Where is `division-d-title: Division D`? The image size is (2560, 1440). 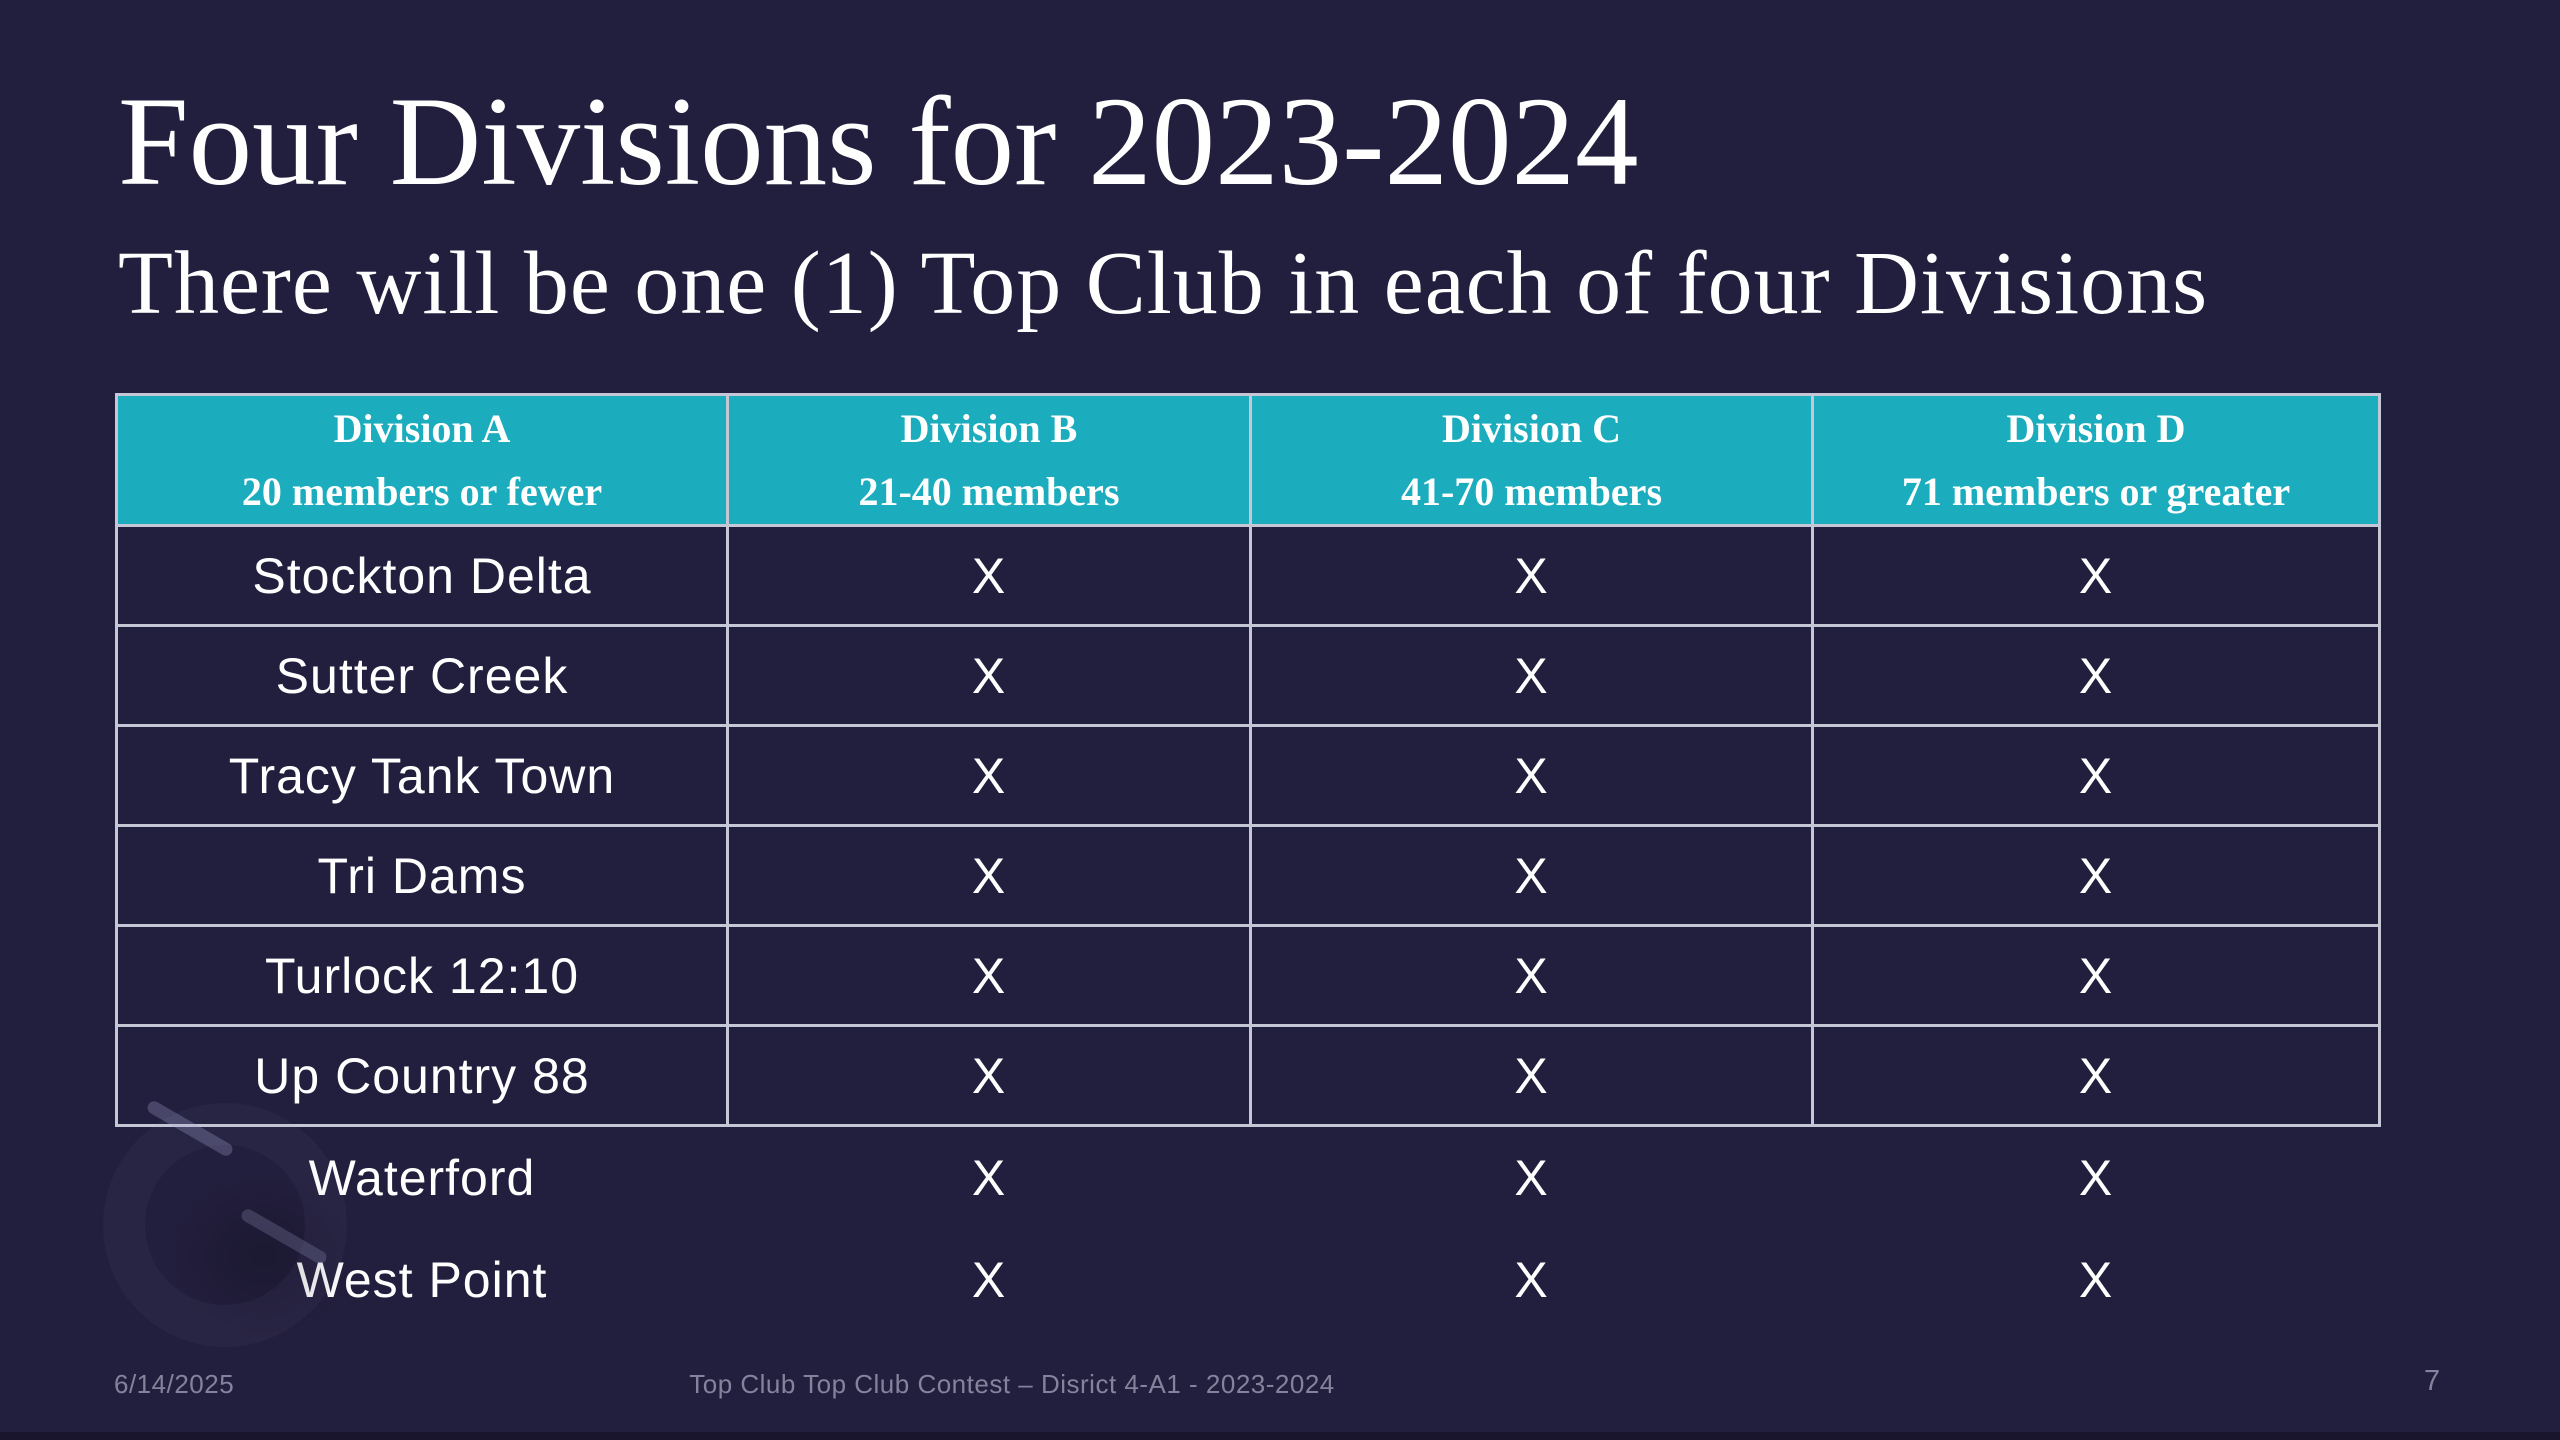 division-d-title: Division D is located at coordinates (2096, 428).